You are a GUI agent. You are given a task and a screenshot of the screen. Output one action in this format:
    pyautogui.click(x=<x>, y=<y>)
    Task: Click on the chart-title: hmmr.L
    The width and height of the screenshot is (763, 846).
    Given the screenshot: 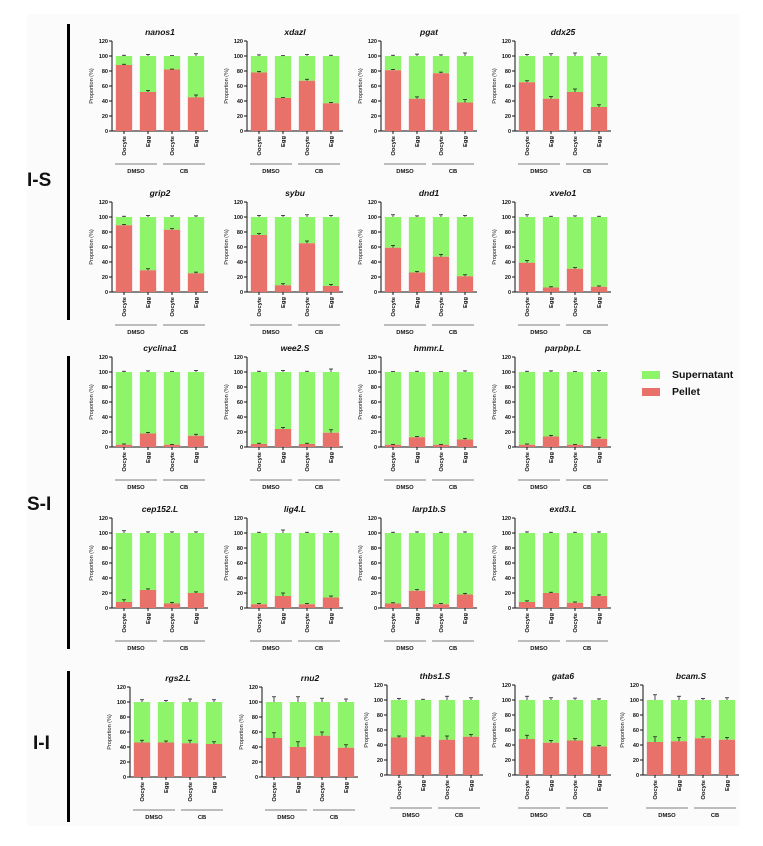 What is the action you would take?
    pyautogui.click(x=429, y=348)
    